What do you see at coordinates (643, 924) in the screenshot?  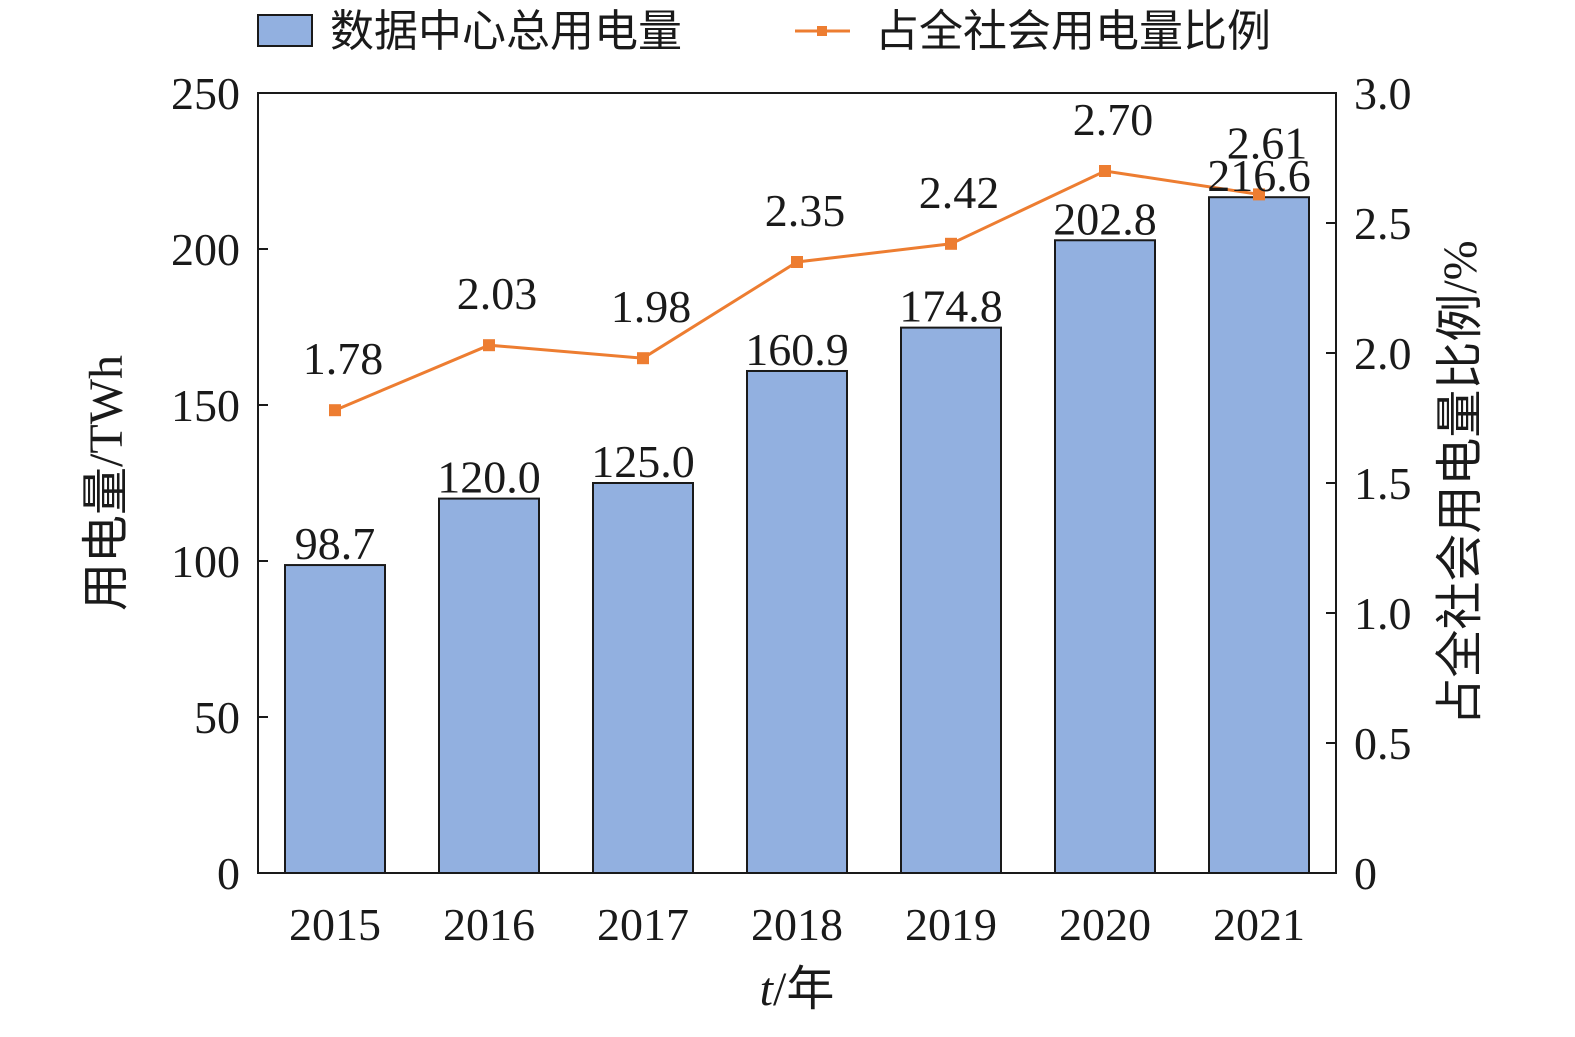 I see `x-tick-label-2017: 2017` at bounding box center [643, 924].